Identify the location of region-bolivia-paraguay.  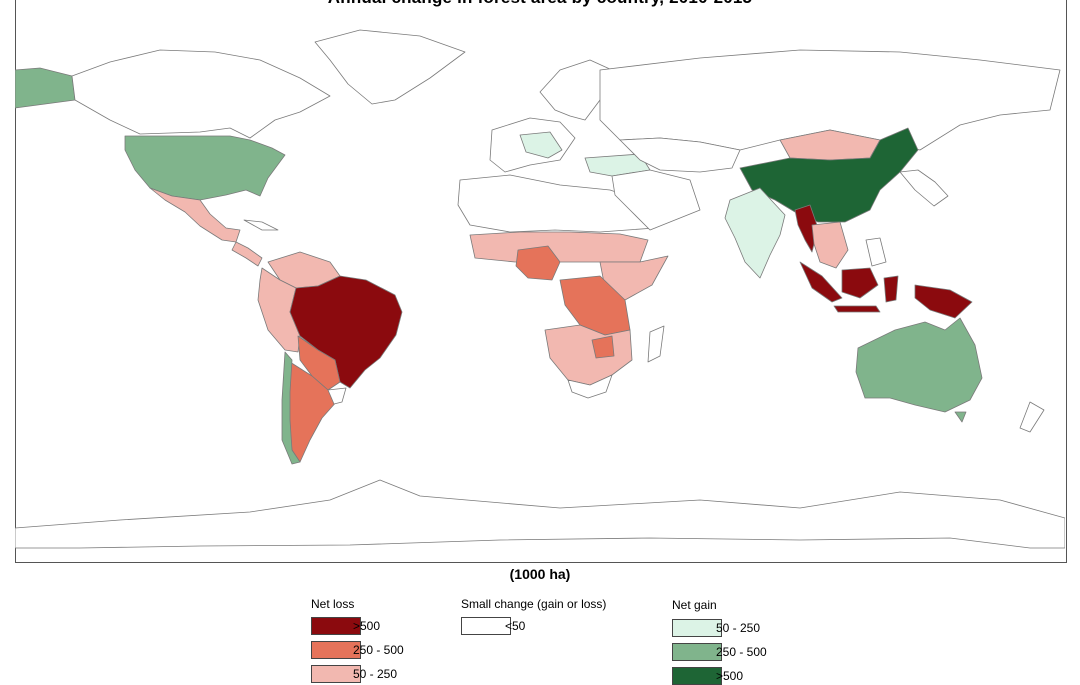
(319, 363).